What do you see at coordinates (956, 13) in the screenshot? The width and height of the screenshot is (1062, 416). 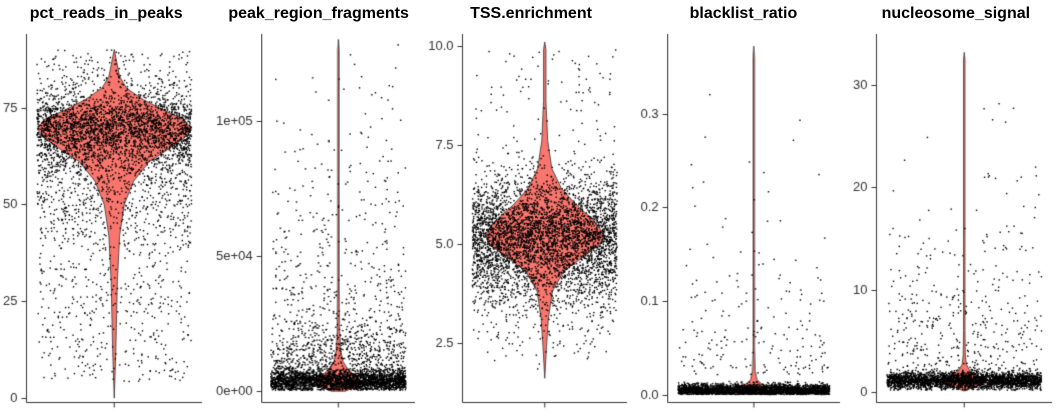 I see `panel-title-nucleosome-signal: nucleosome_signal` at bounding box center [956, 13].